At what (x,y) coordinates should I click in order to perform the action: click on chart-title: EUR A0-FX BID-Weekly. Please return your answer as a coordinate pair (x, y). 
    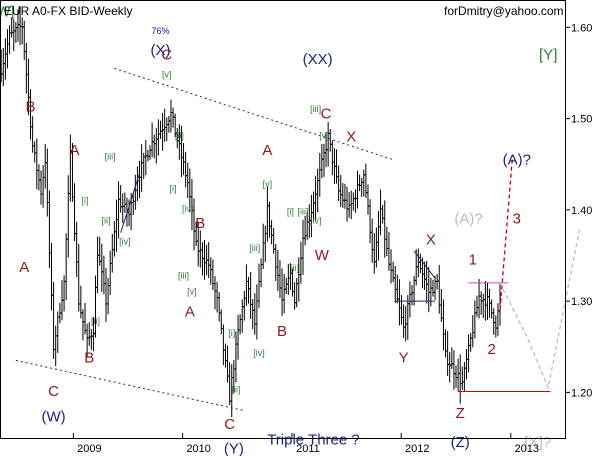
    Looking at the image, I should click on (68, 11).